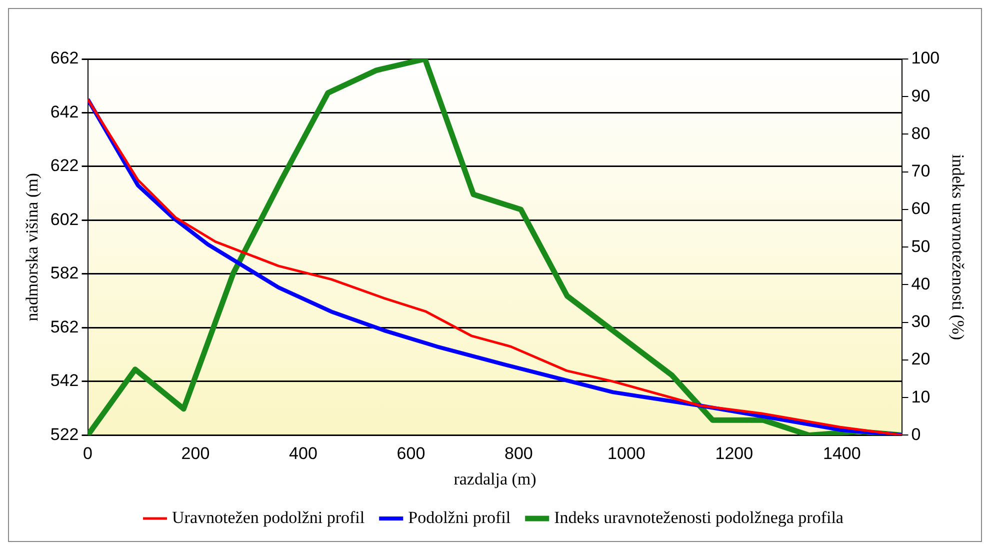 This screenshot has height=552, width=992. What do you see at coordinates (518, 454) in the screenshot?
I see `x-tick-label: 800` at bounding box center [518, 454].